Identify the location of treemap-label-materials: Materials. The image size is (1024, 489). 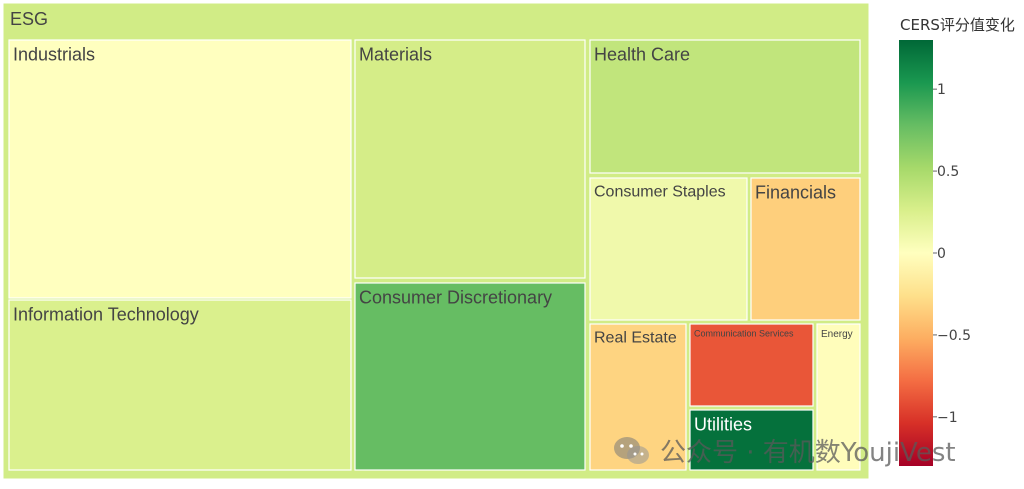
(395, 55).